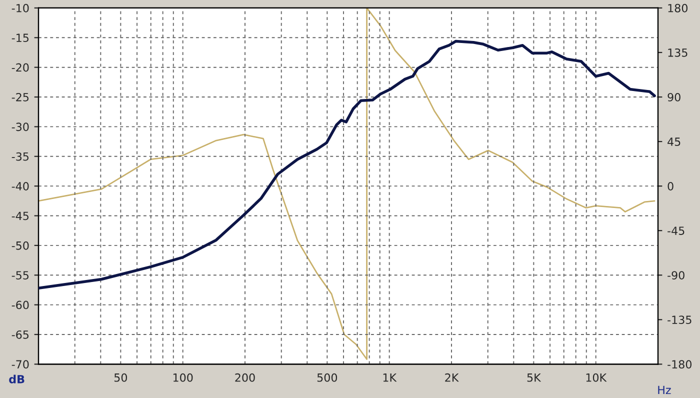 The height and width of the screenshot is (398, 700). I want to click on y-tick-label: -55, so click(20, 275).